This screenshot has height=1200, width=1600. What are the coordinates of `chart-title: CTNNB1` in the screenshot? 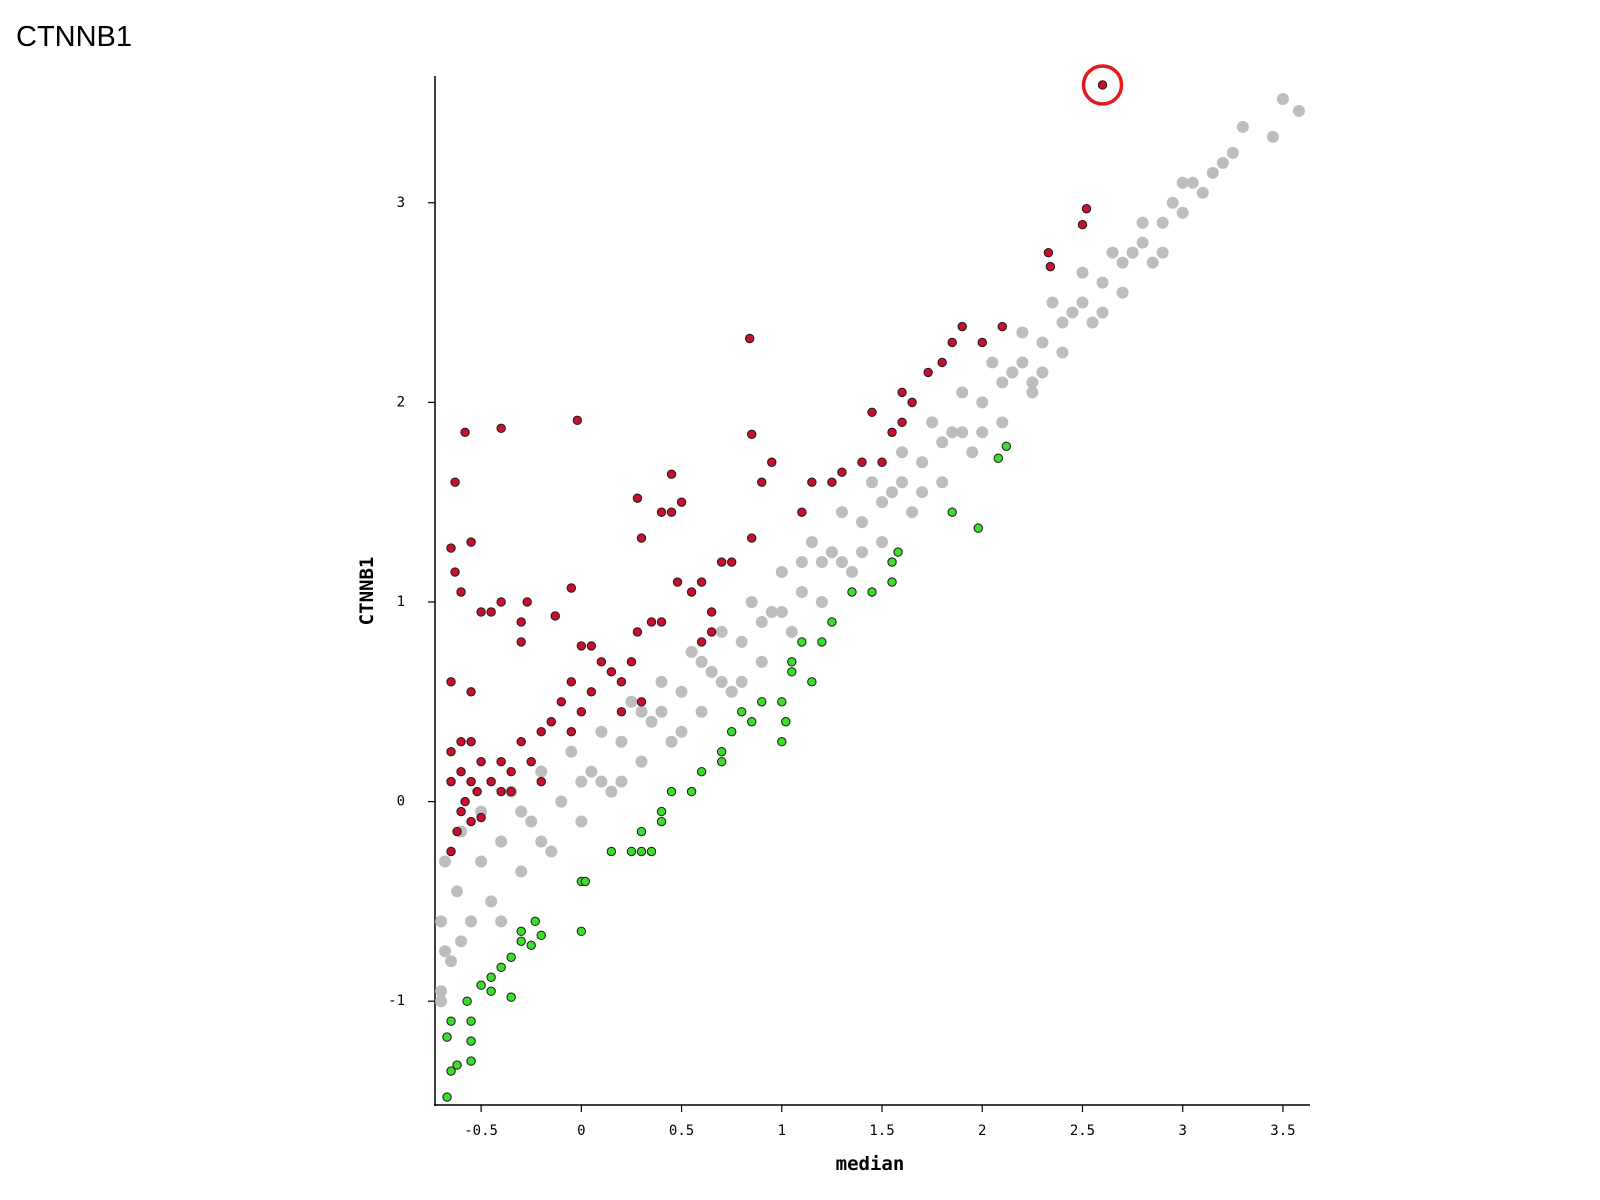 It's located at (74, 37).